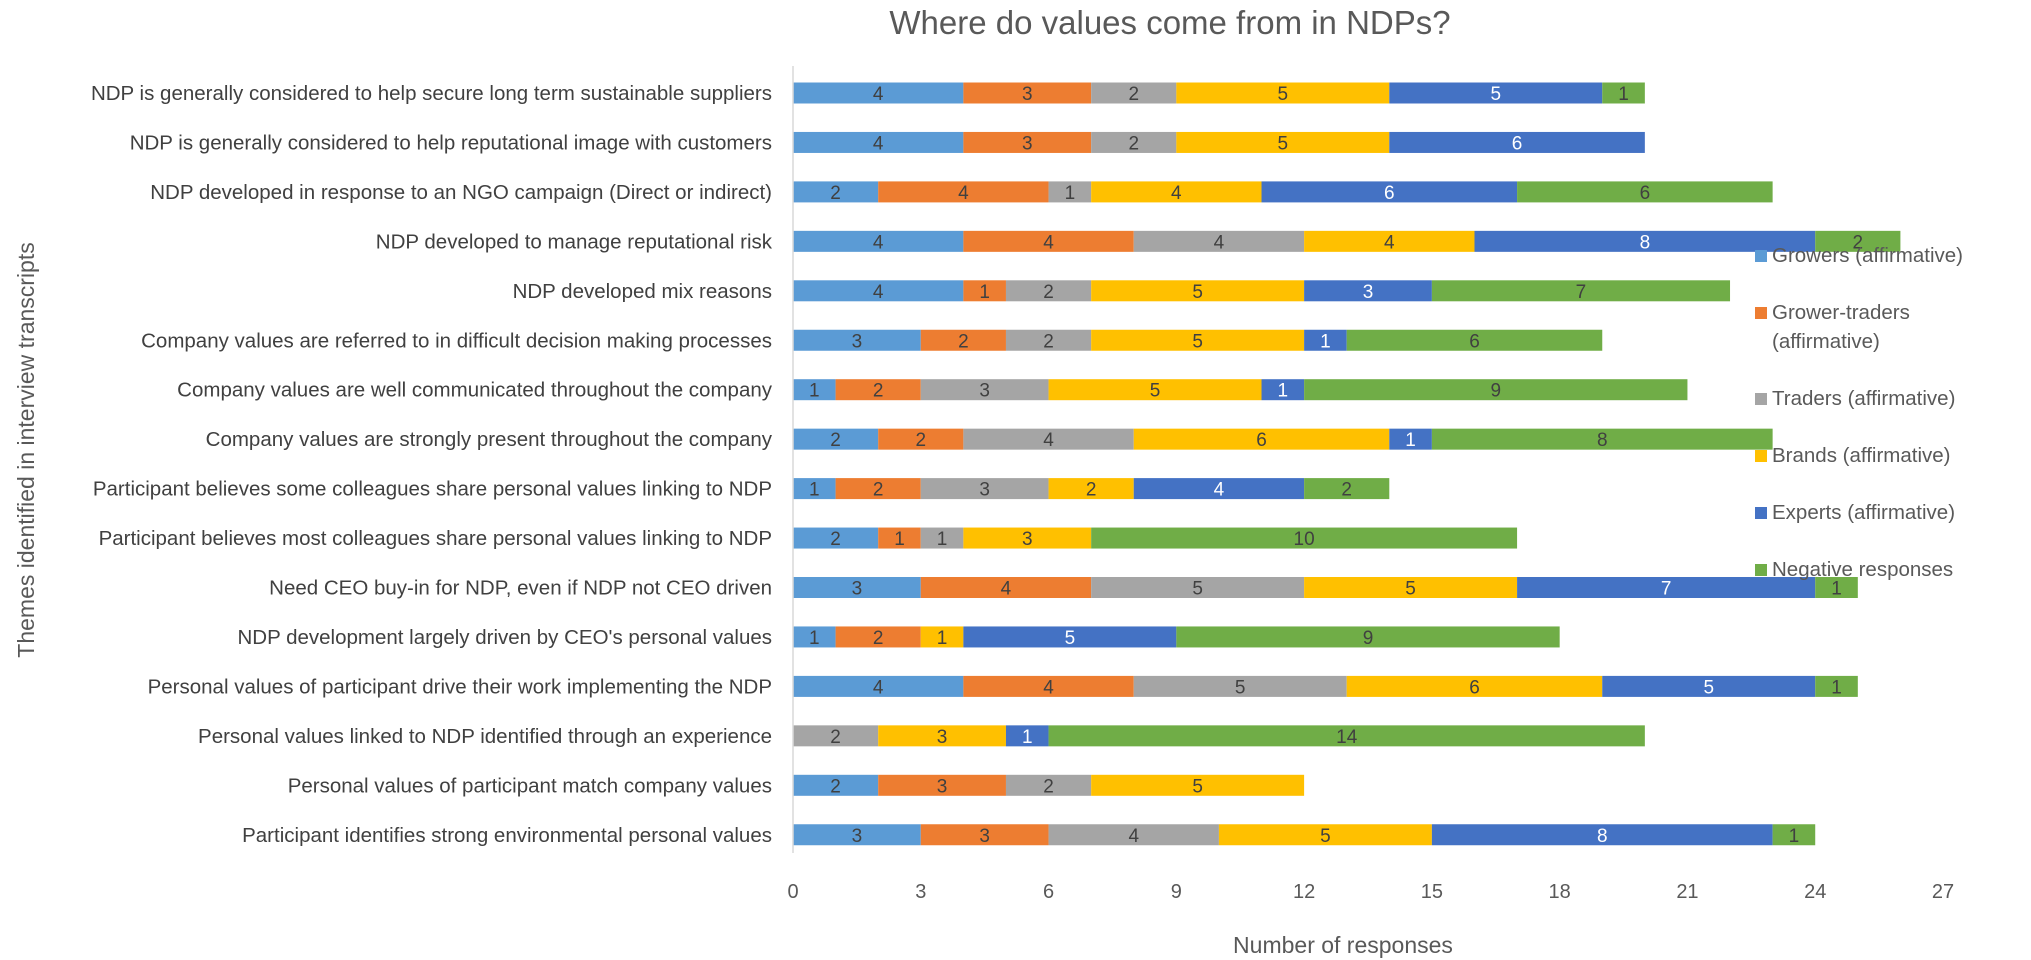 The width and height of the screenshot is (2031, 960). What do you see at coordinates (1343, 945) in the screenshot?
I see `x-axis-title: Number of responses` at bounding box center [1343, 945].